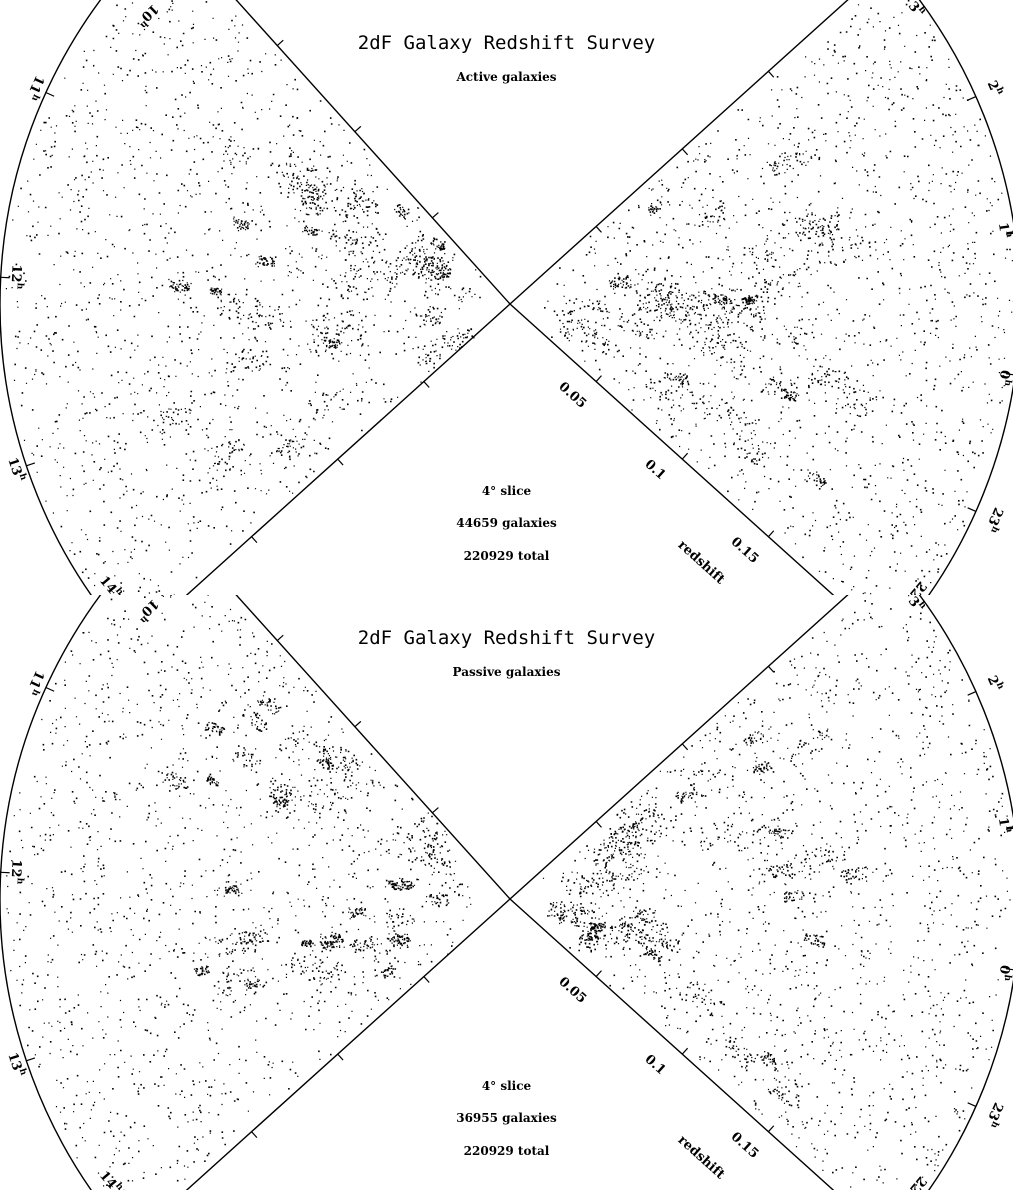  I want to click on redshift-tick-label: 0.1, so click(655, 470).